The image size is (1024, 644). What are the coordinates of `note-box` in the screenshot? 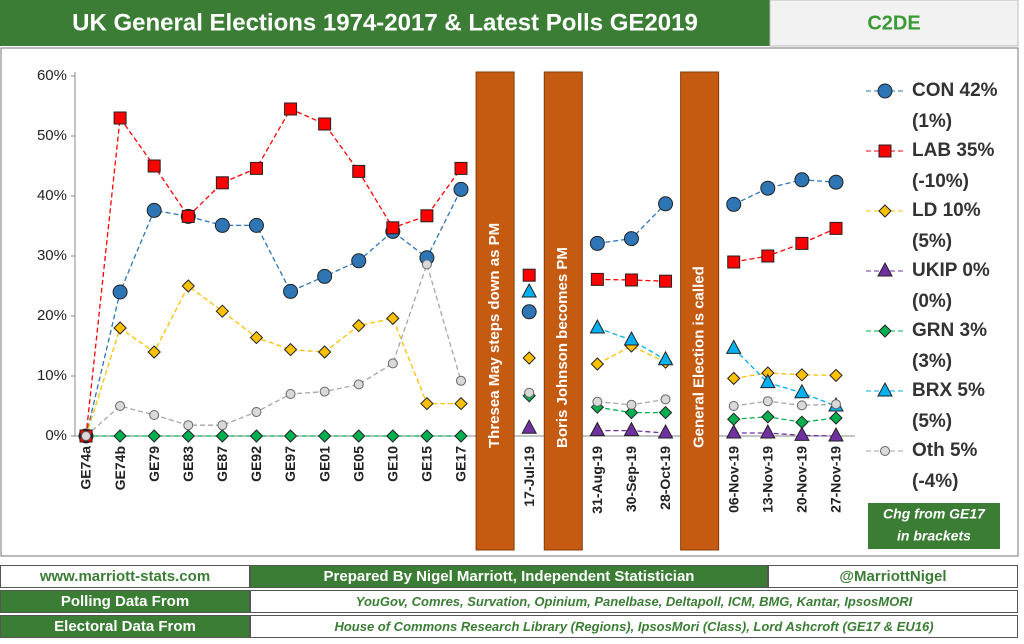 It's located at (934, 526).